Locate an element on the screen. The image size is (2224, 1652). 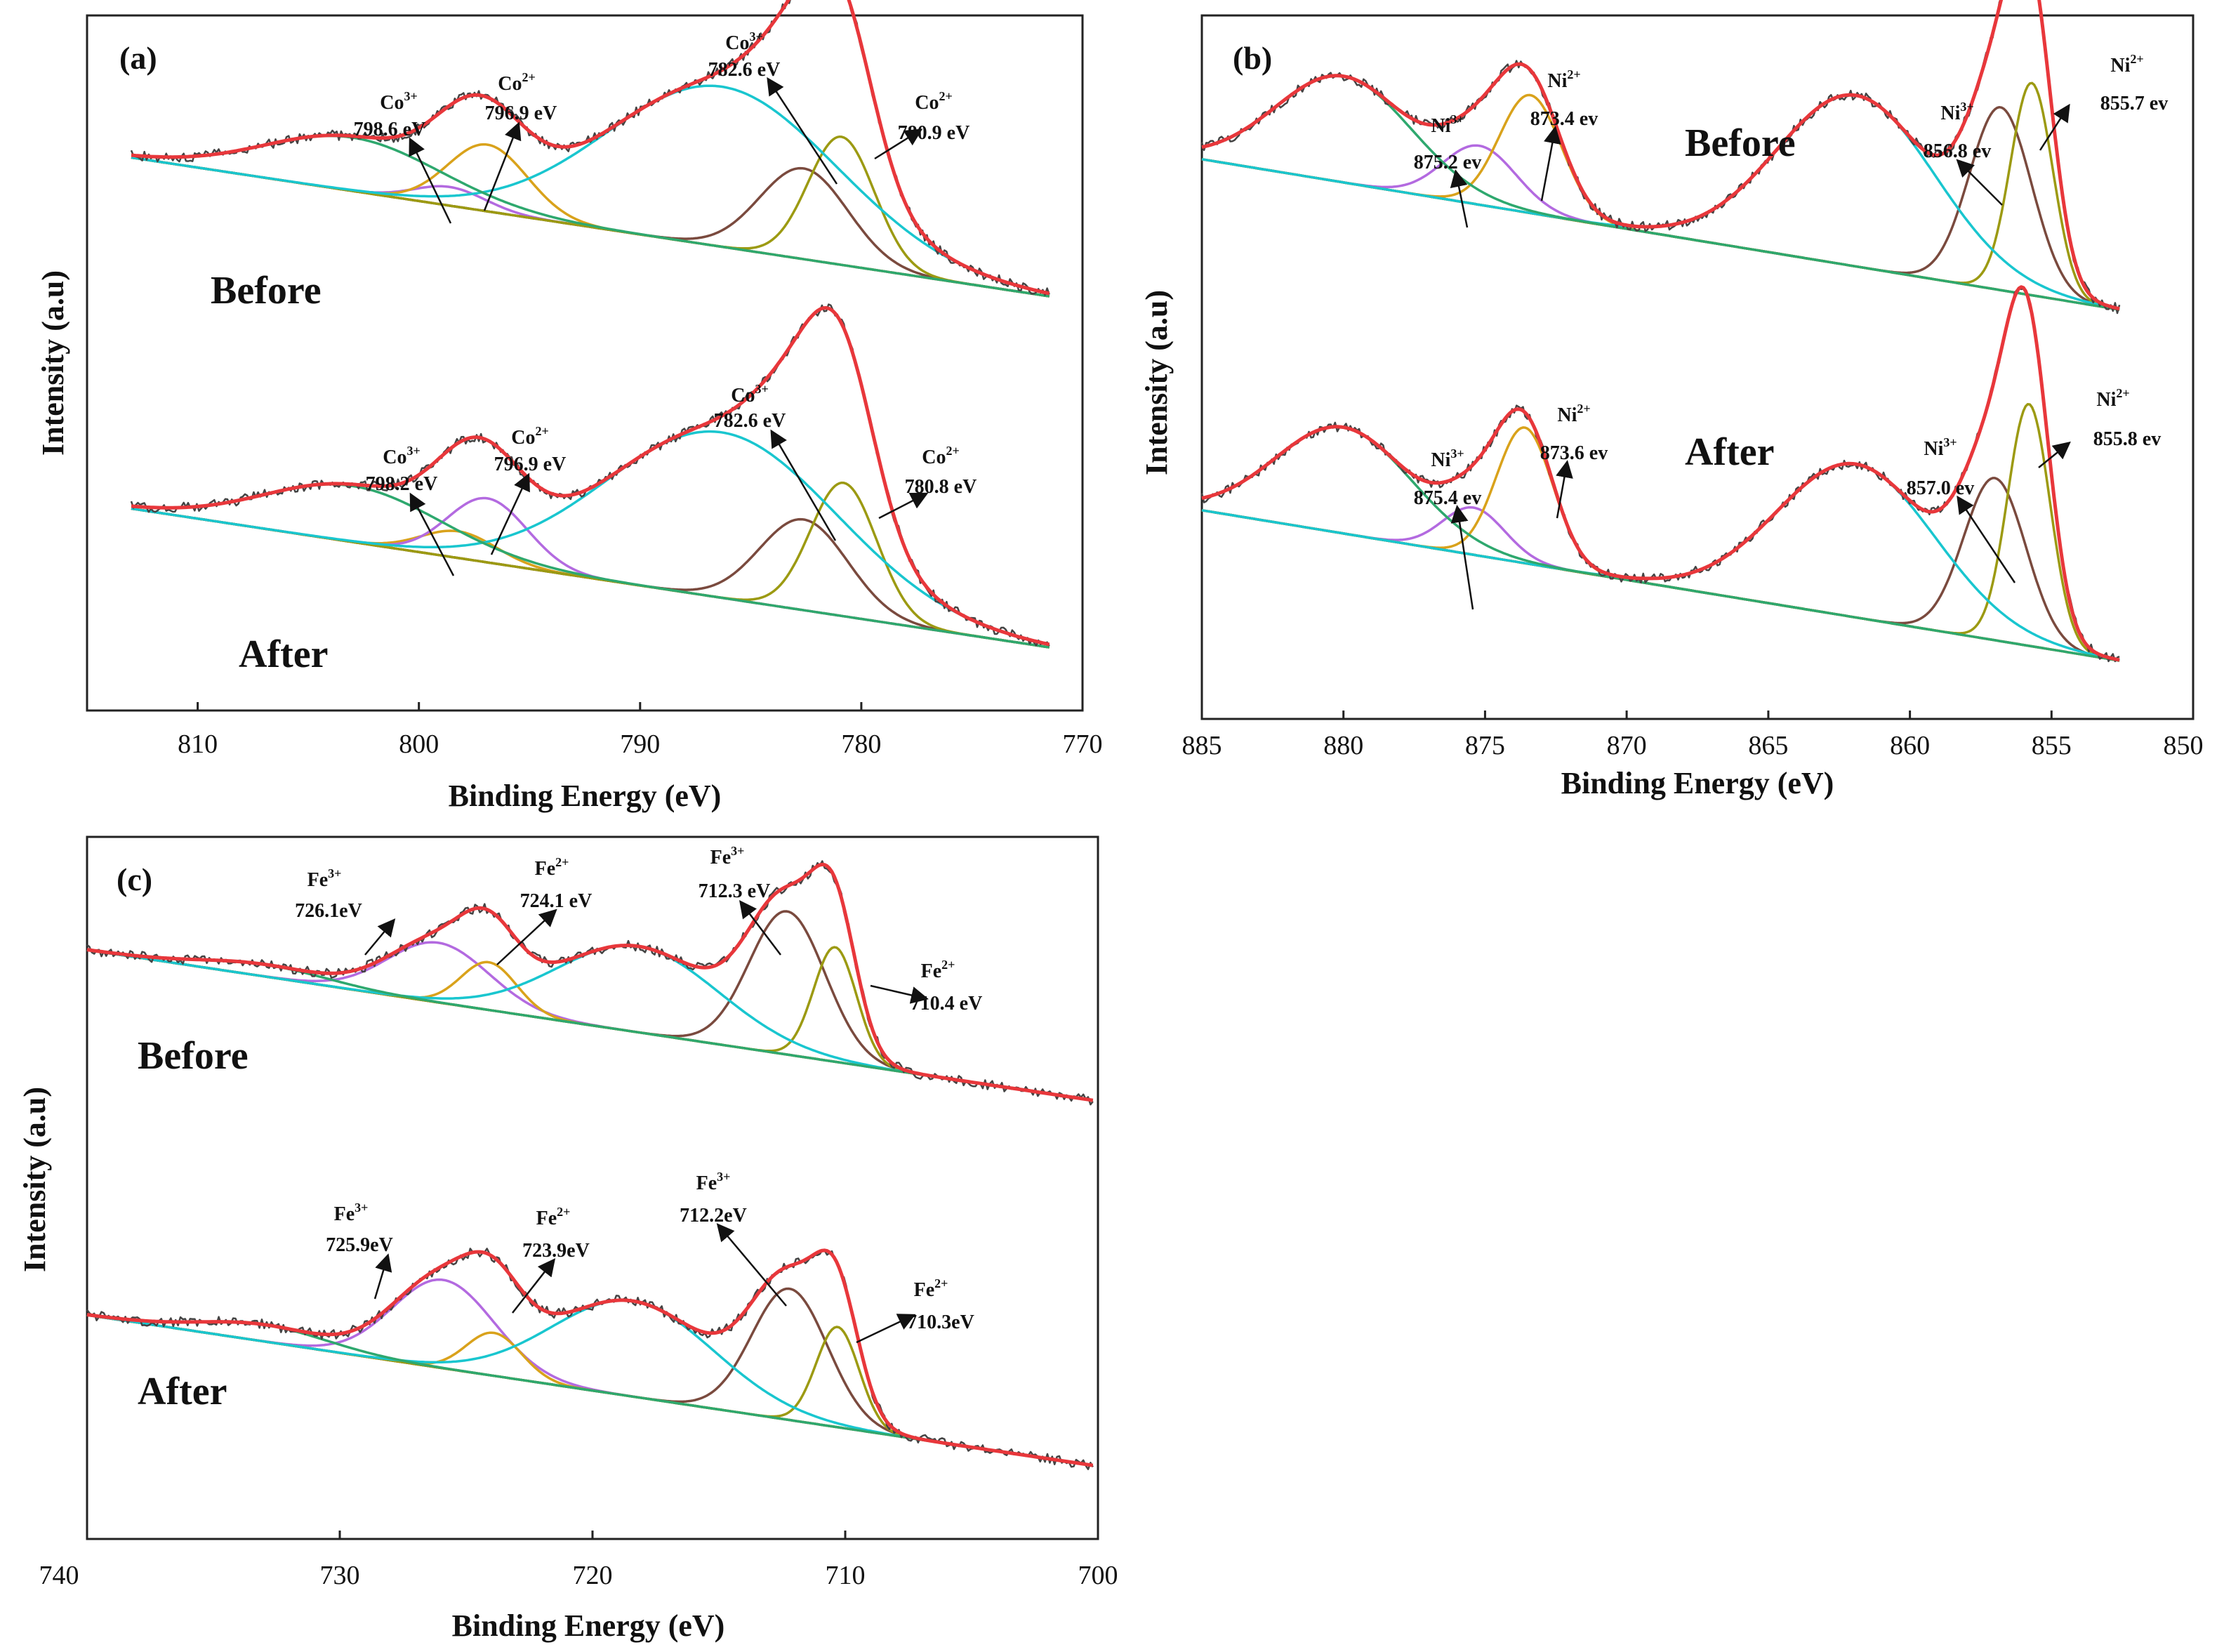
fit-peak-ni3plus is located at coordinates (1660, 569).